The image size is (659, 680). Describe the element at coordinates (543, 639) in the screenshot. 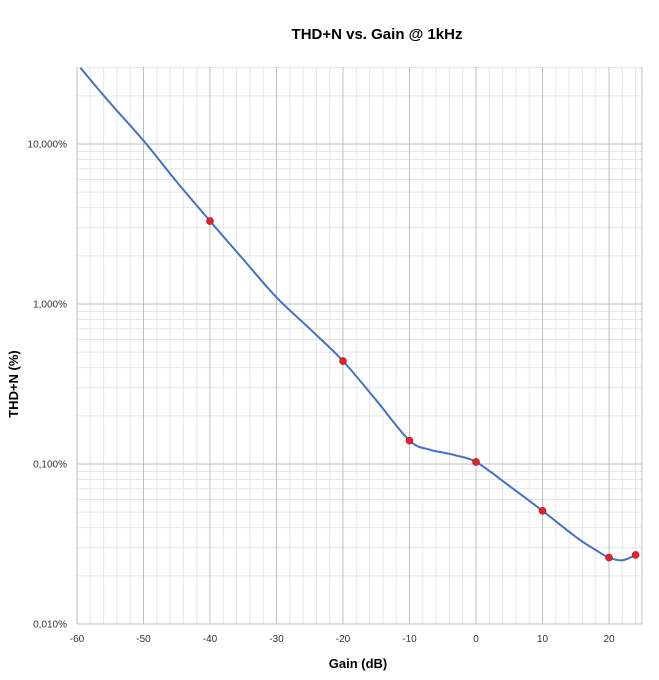

I see `x-tick-label: 10` at that location.